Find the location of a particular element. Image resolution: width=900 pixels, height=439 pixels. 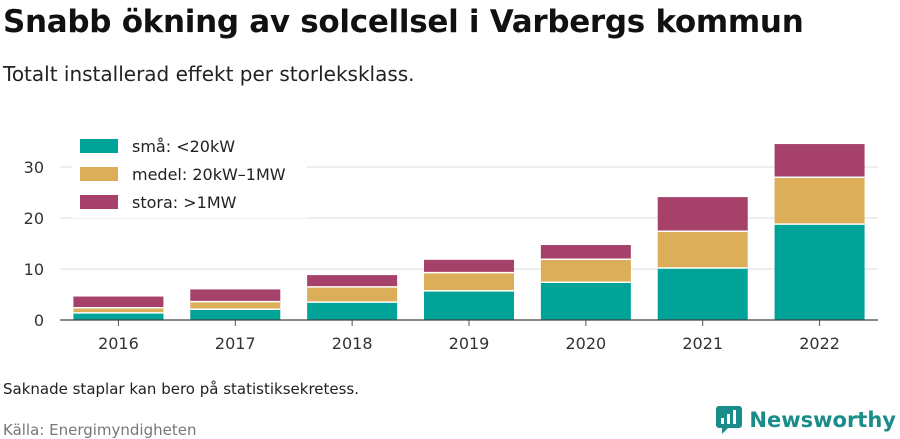

y-tick-label: 20 is located at coordinates (34, 218).